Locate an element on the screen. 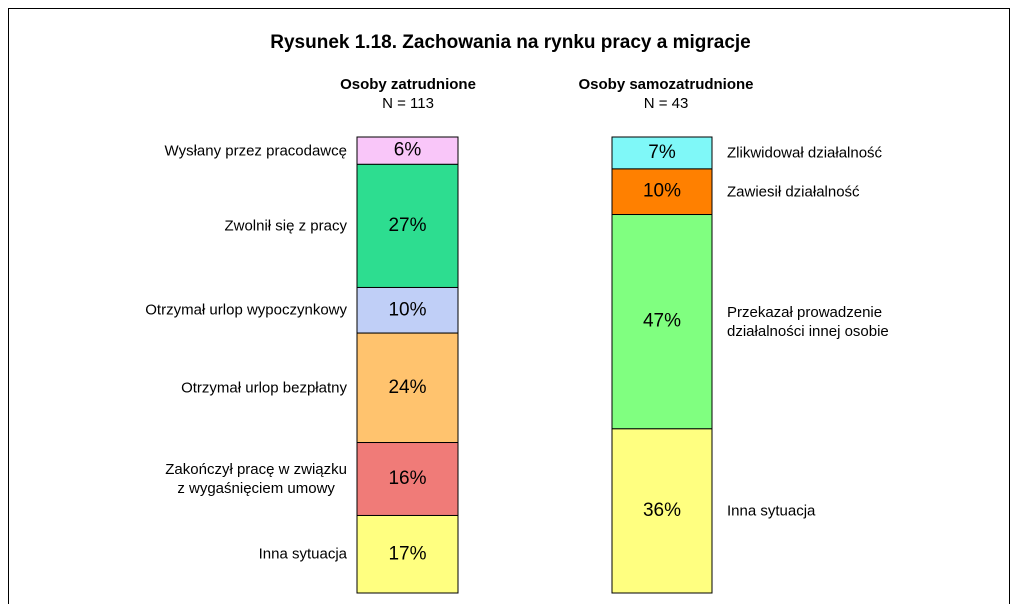 This screenshot has width=1021, height=604. chart-title: Osoby samozatrudnione is located at coordinates (666, 84).